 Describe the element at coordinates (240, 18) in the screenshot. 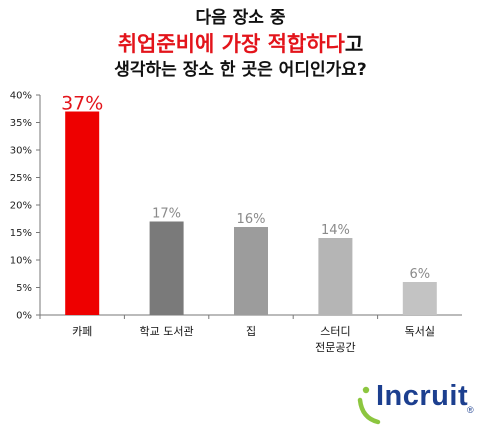

I see `title-line-1: 다음 장소 중` at that location.